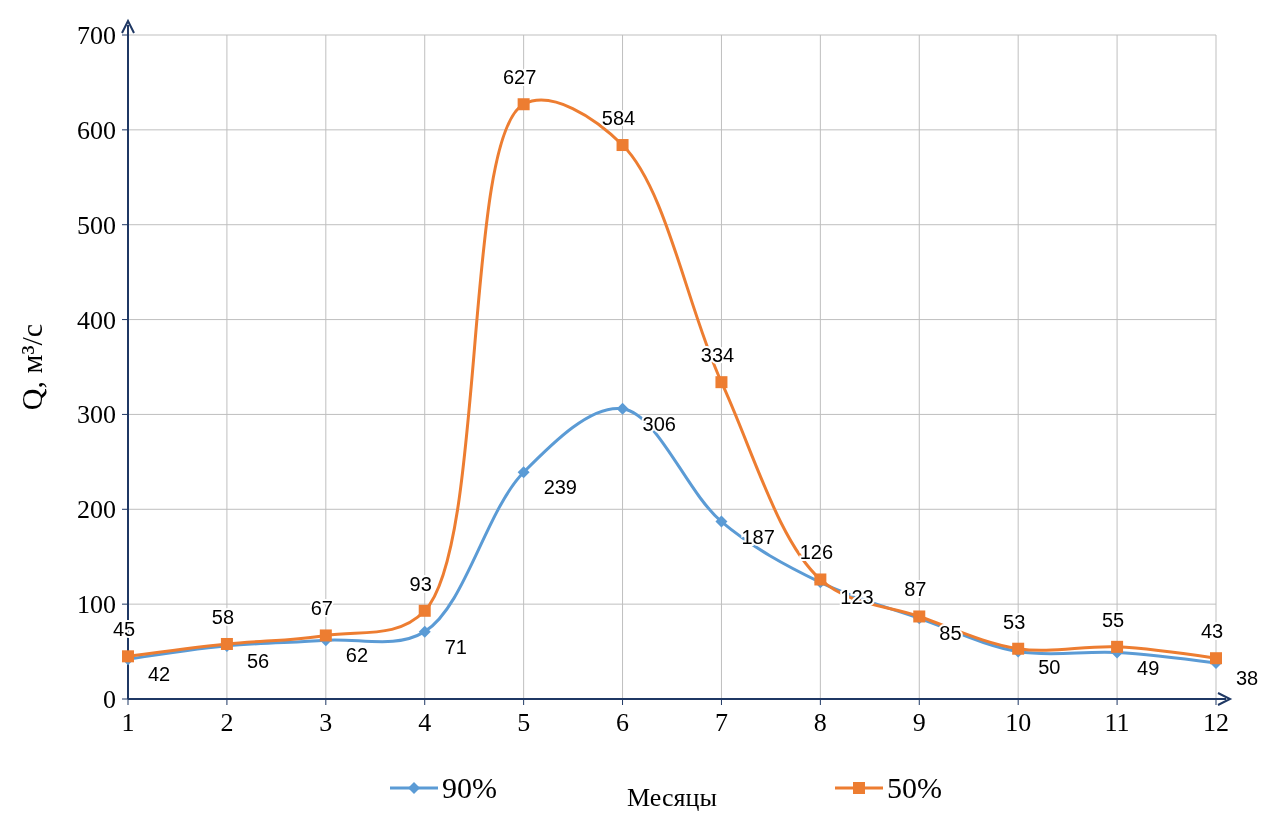 The width and height of the screenshot is (1271, 814). I want to click on data-label: 627, so click(519, 77).